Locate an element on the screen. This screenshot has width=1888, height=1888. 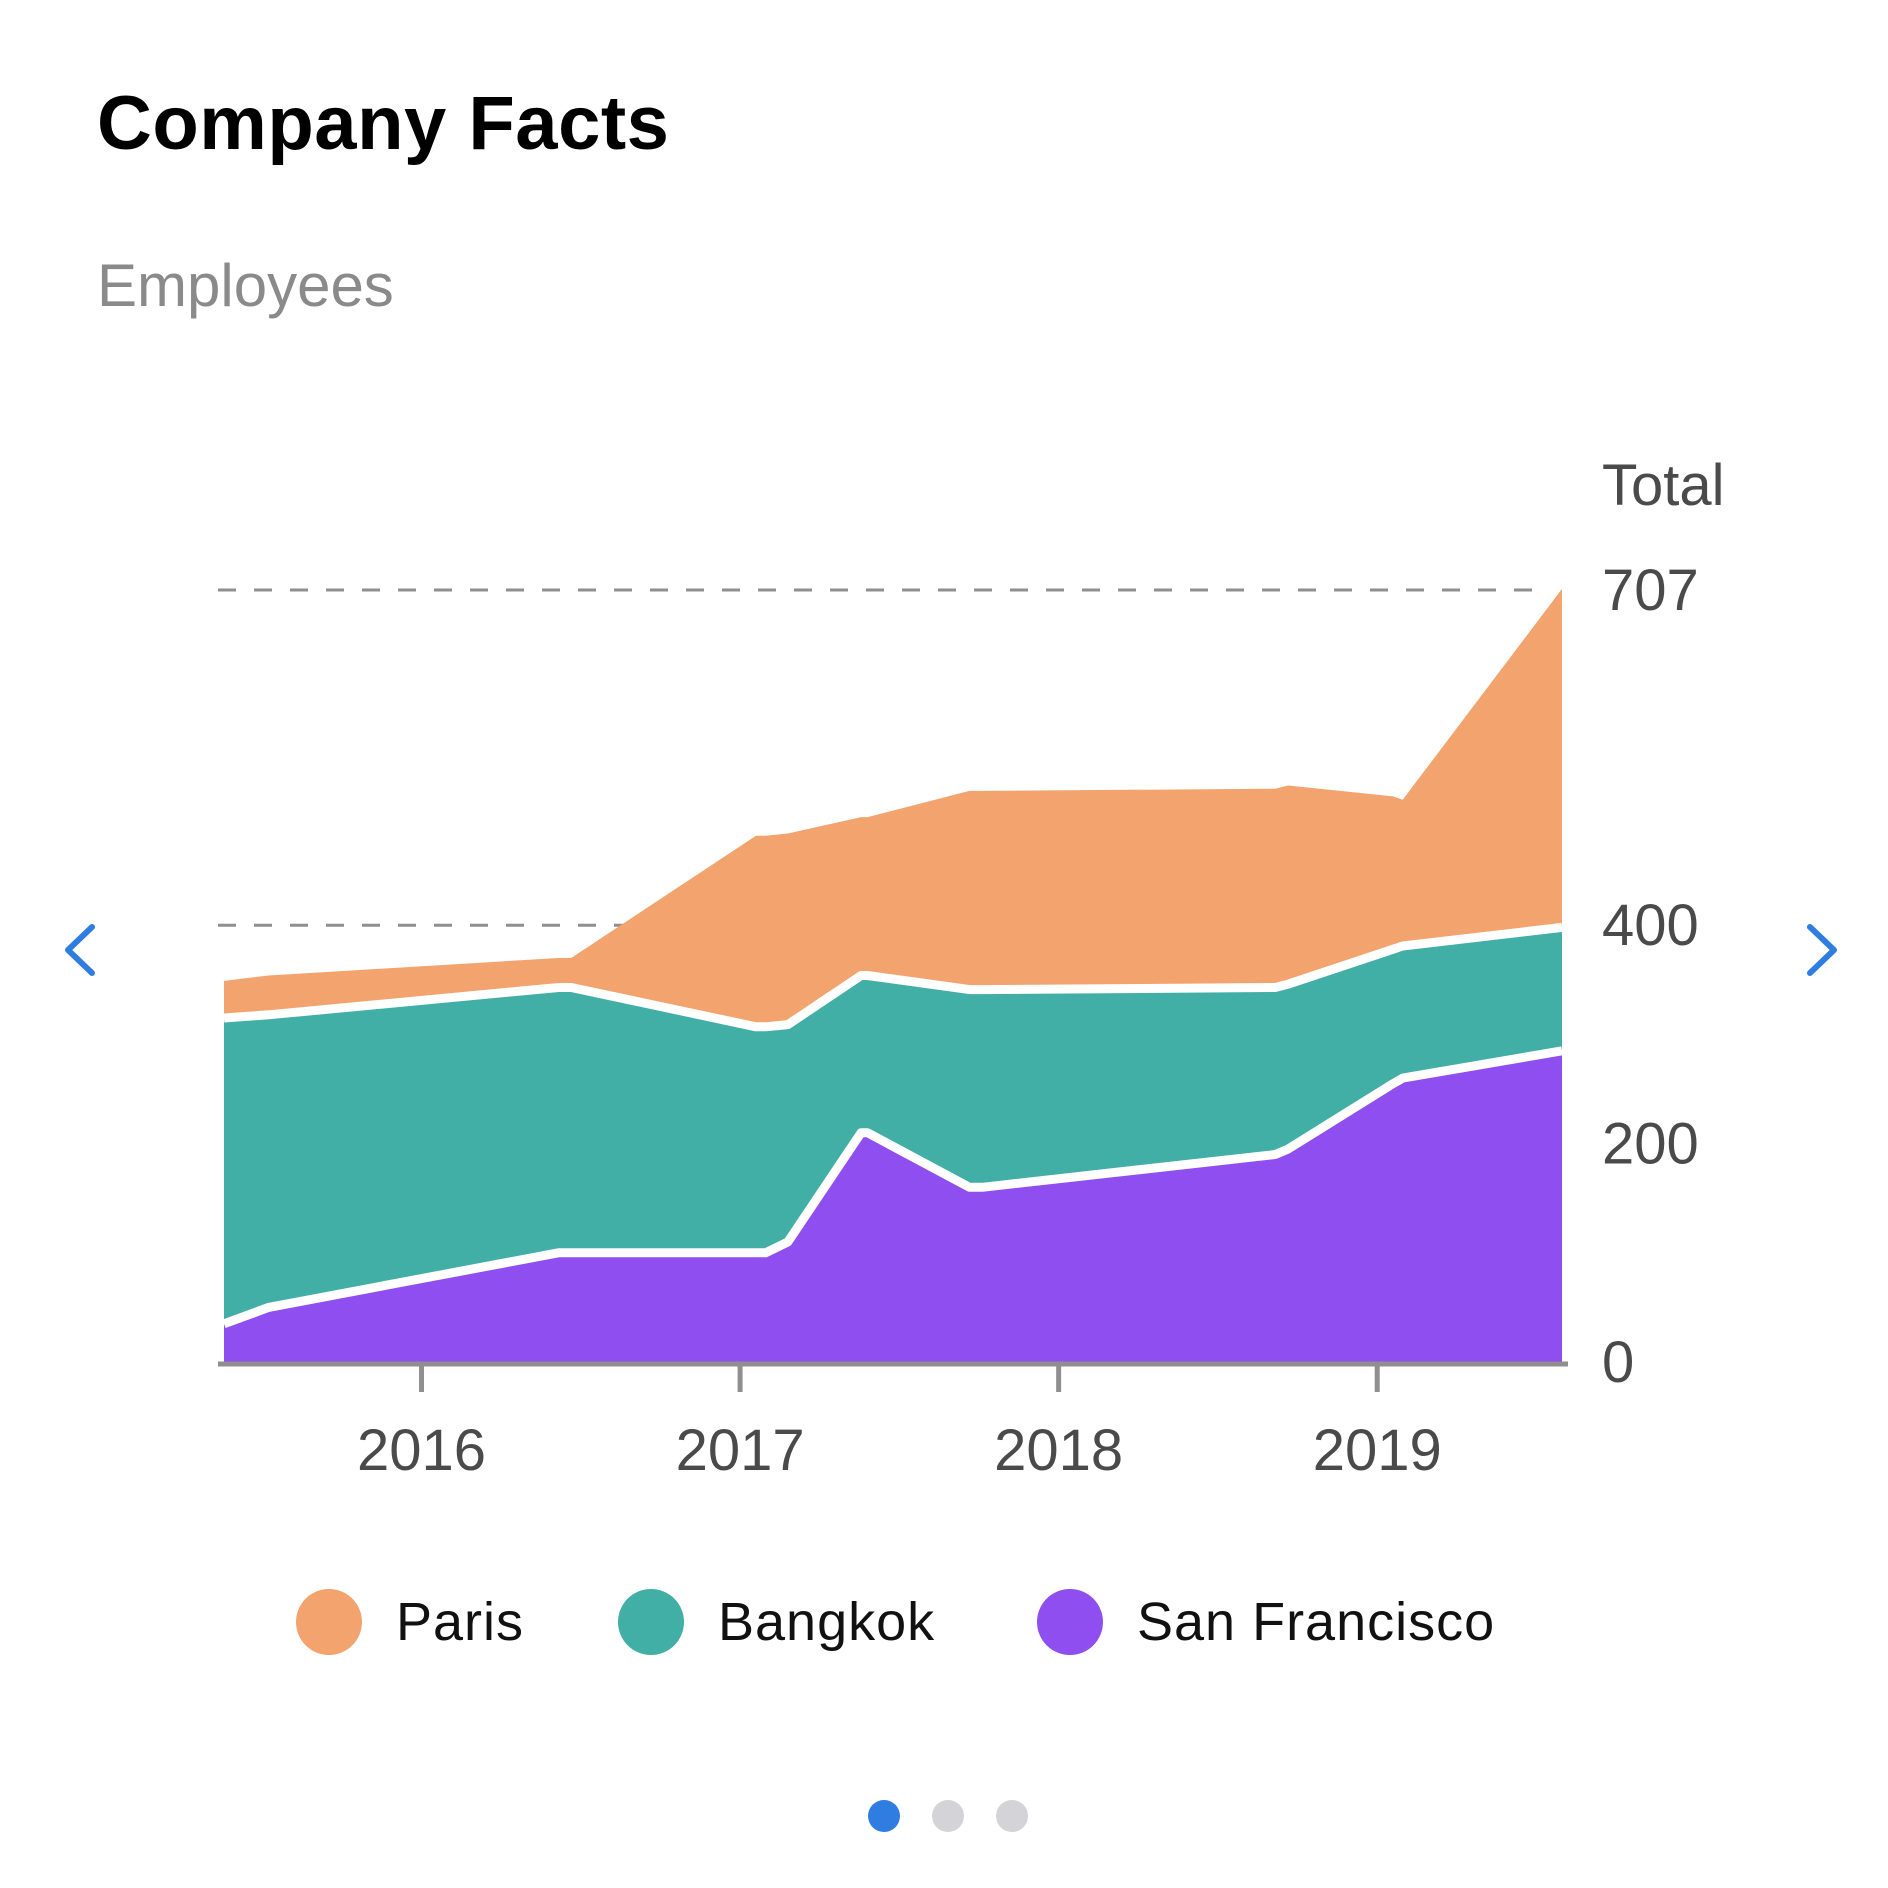
card-title: Company Facts is located at coordinates (383, 123).